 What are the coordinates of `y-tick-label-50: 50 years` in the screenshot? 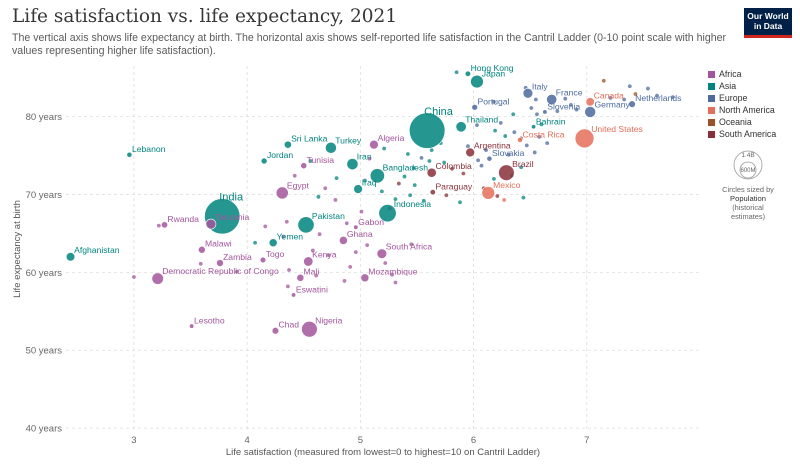 It's located at (44, 351).